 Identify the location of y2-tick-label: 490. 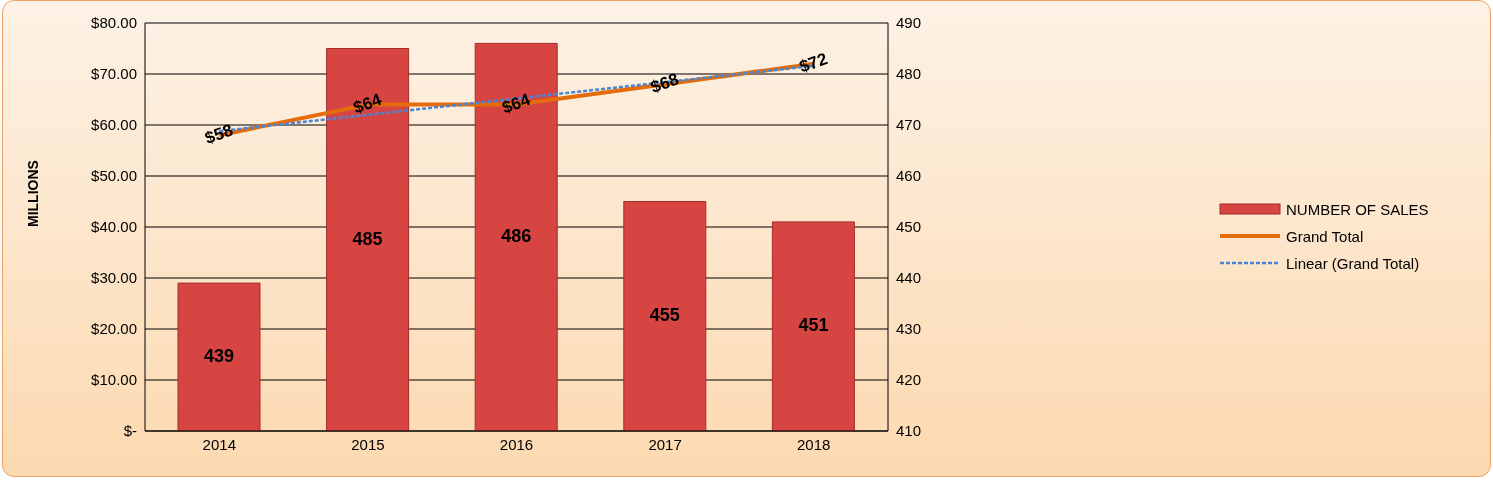
(909, 23).